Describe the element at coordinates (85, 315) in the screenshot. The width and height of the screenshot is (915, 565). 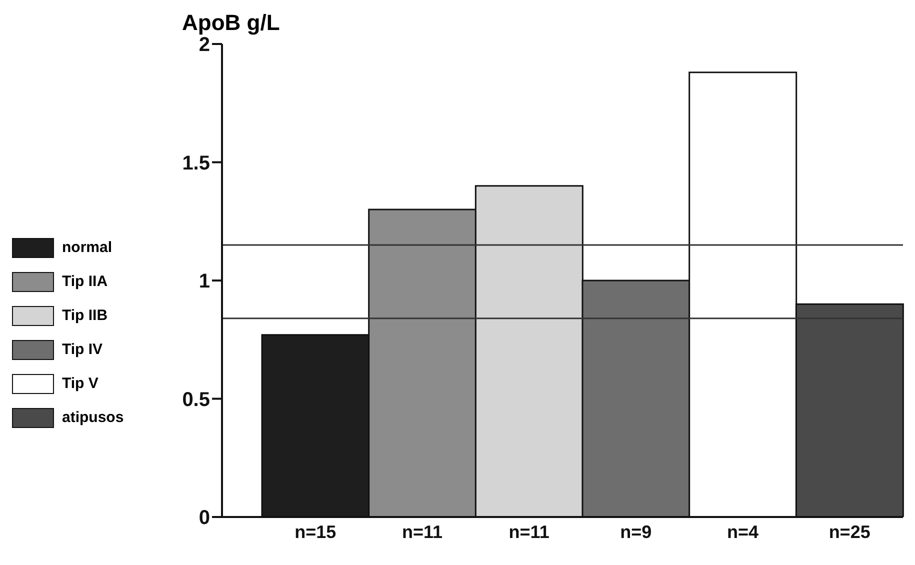
I see `legend-label: Tip IIB` at that location.